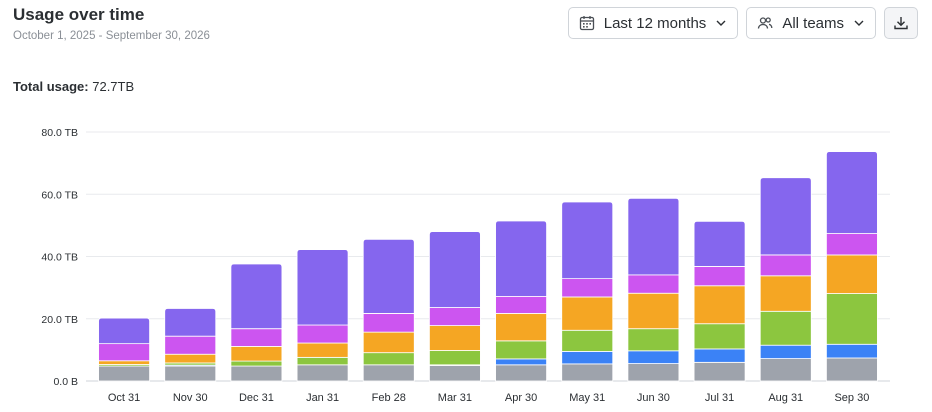  I want to click on users-icon, so click(765, 23).